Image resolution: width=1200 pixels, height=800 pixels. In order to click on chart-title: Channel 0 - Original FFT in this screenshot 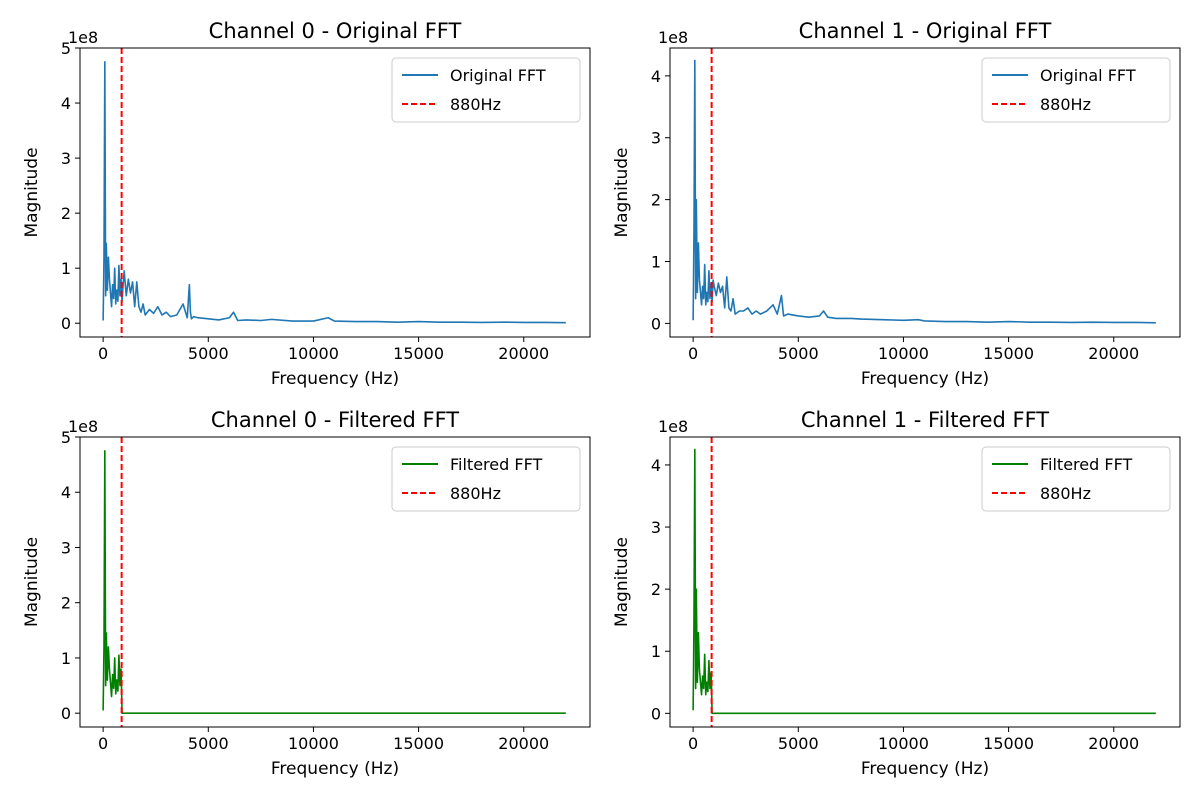, I will do `click(335, 31)`.